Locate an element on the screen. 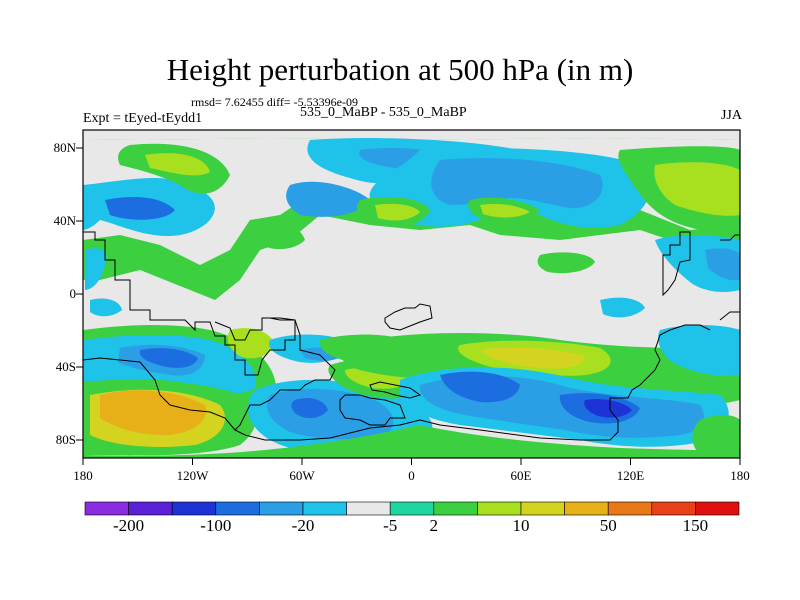  colorbar-label: -20 is located at coordinates (303, 525).